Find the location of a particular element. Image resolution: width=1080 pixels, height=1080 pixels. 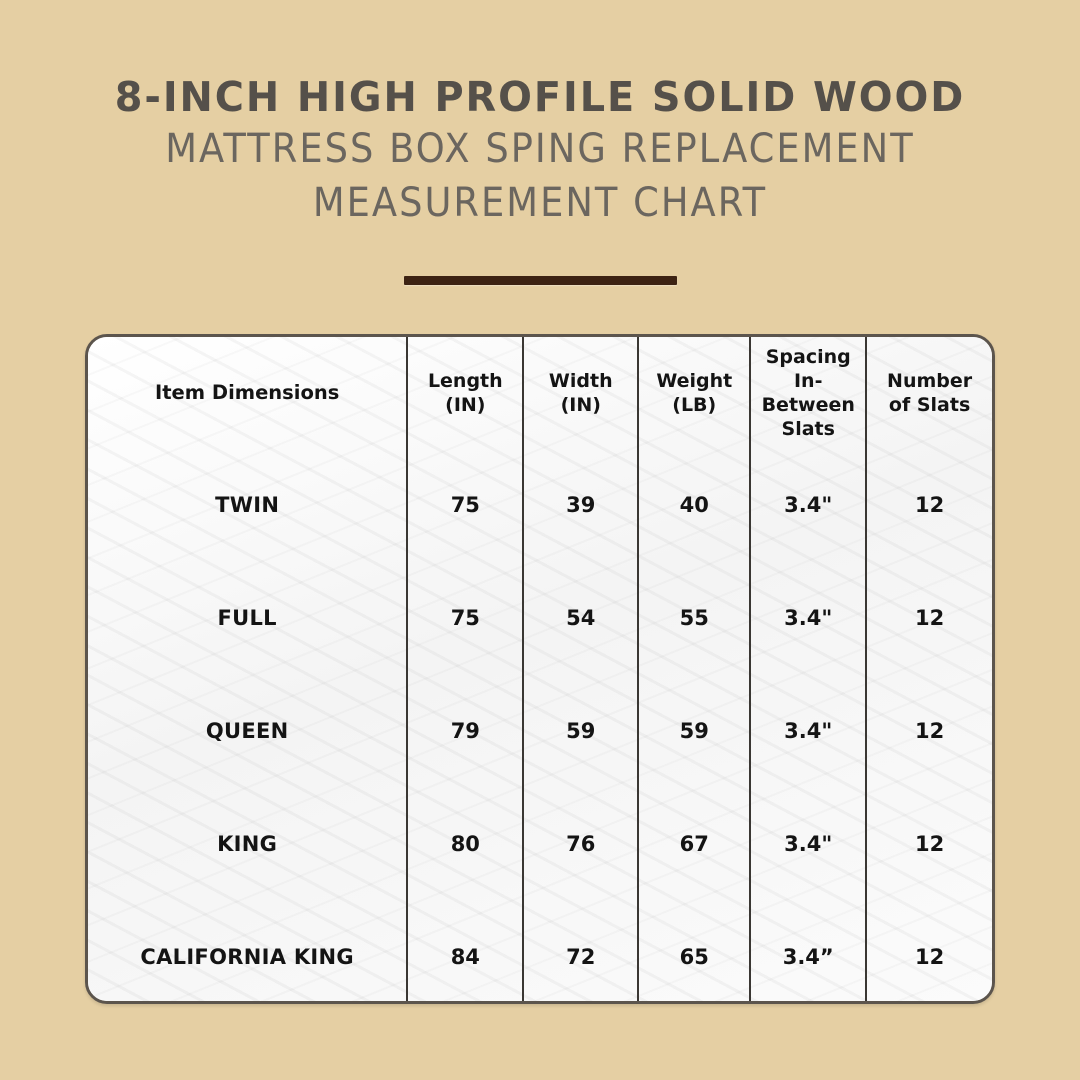

column-header-weight: Weight (LB) is located at coordinates (694, 392).